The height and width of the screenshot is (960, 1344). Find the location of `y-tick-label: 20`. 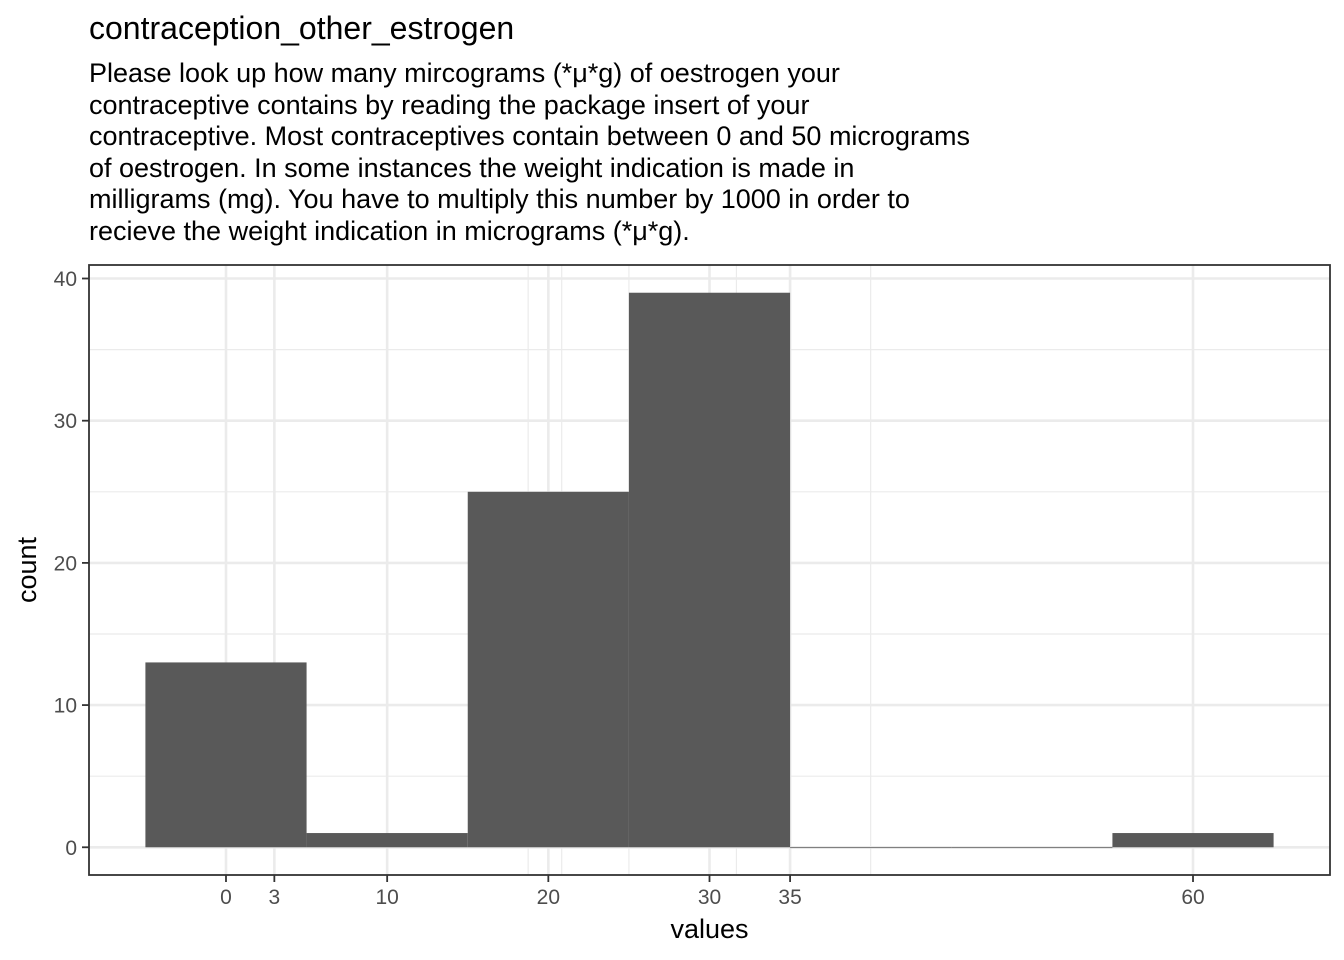

y-tick-label: 20 is located at coordinates (65, 563).